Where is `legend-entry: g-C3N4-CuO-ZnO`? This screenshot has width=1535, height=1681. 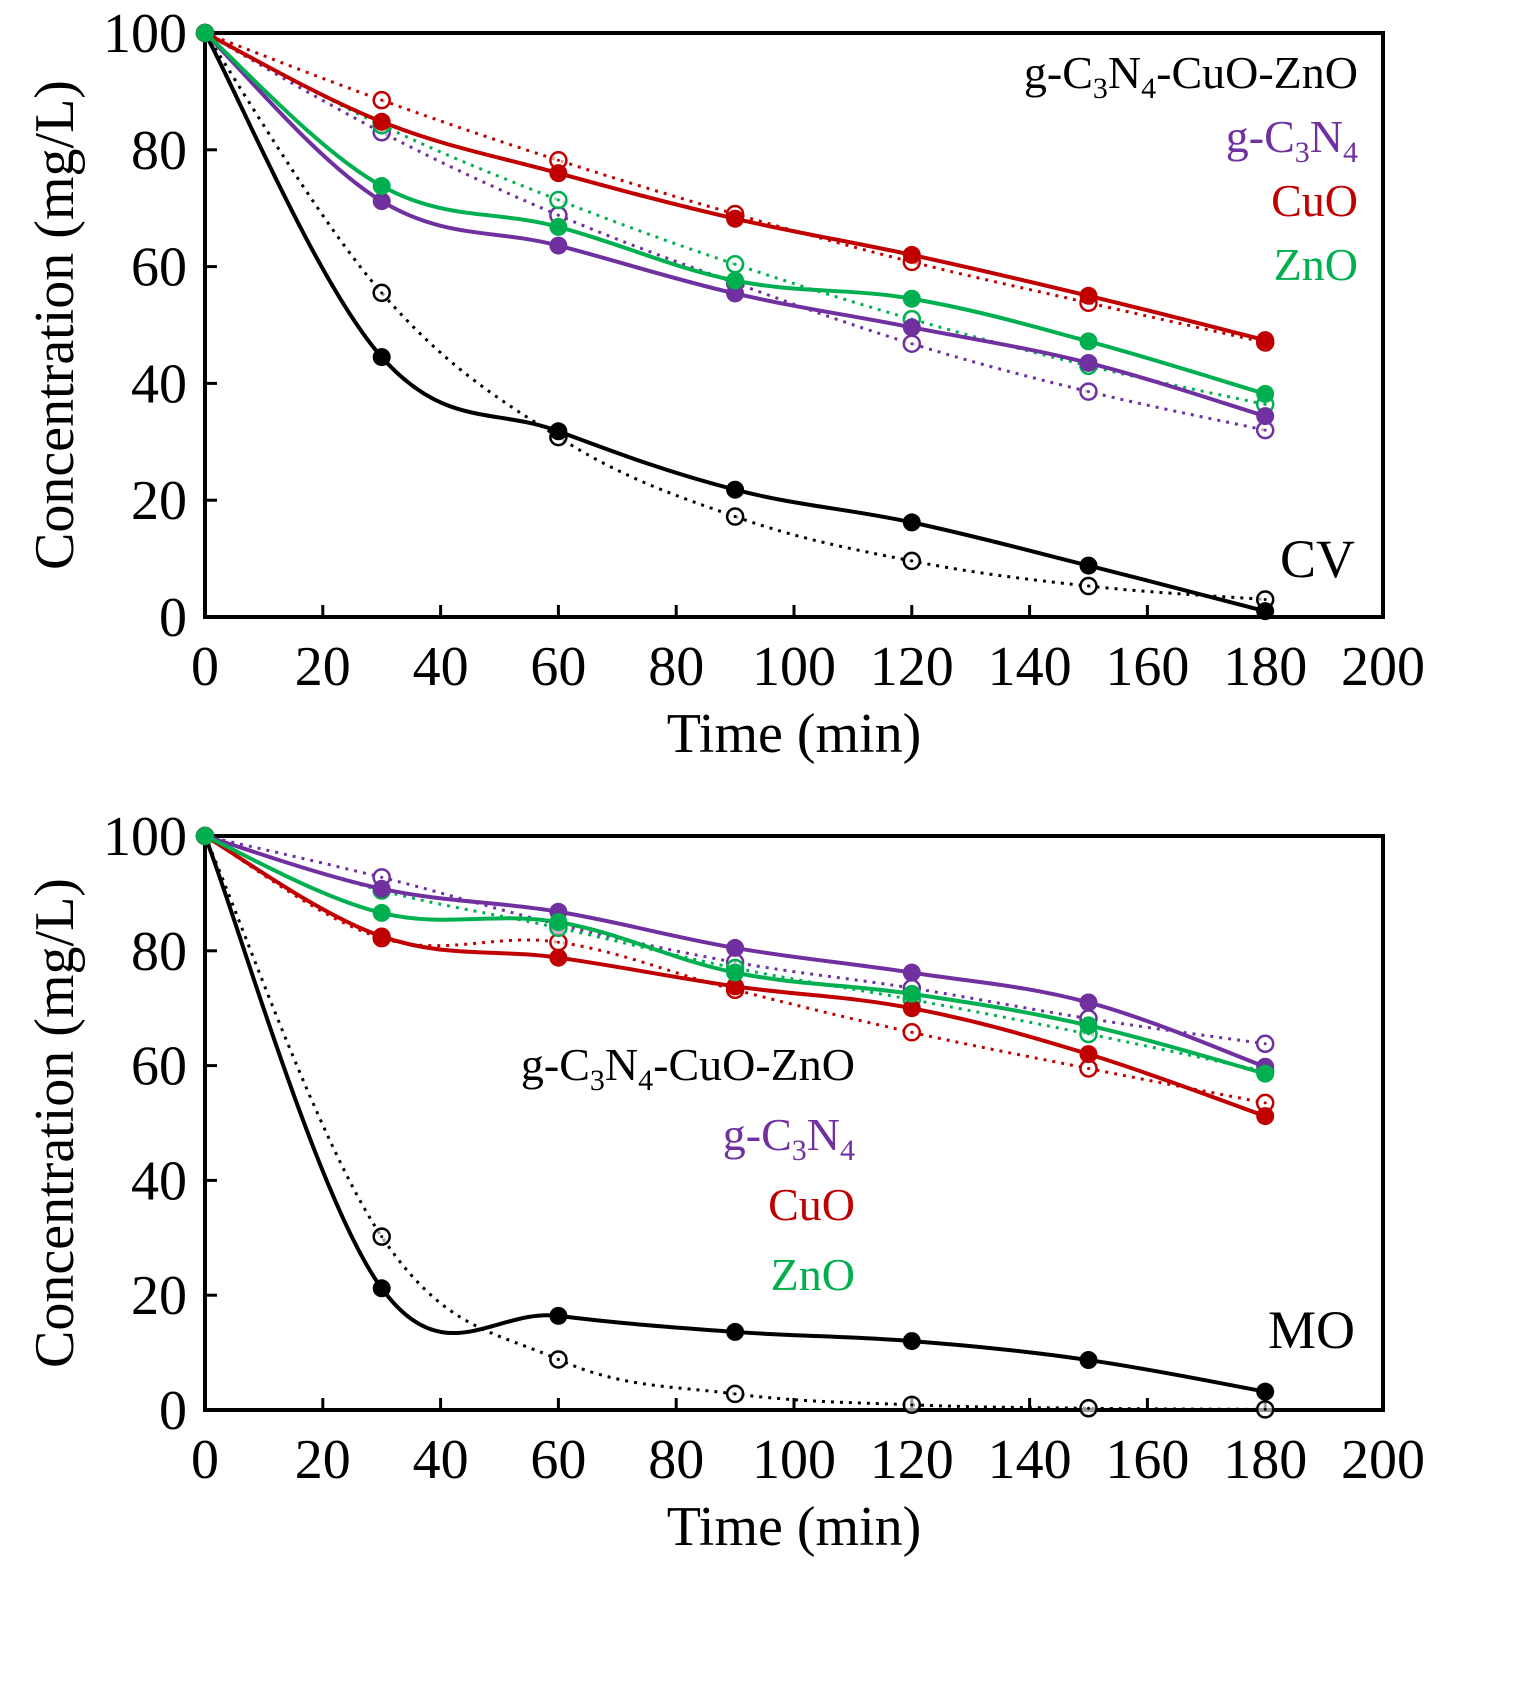 legend-entry: g-C3N4-CuO-ZnO is located at coordinates (1191, 76).